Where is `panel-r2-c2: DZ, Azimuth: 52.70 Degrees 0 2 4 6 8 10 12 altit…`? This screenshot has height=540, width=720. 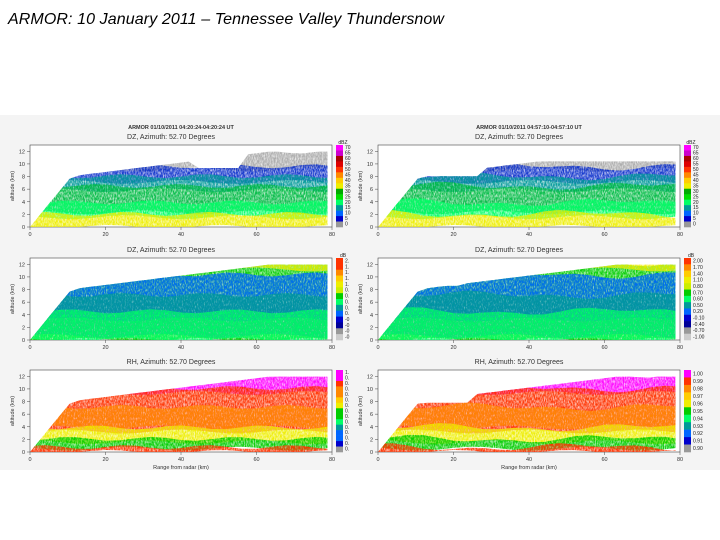
panel-r2-c2: DZ, Azimuth: 52.70 Degrees 0 2 4 6 8 10 12 altit… is located at coordinates (531, 299).